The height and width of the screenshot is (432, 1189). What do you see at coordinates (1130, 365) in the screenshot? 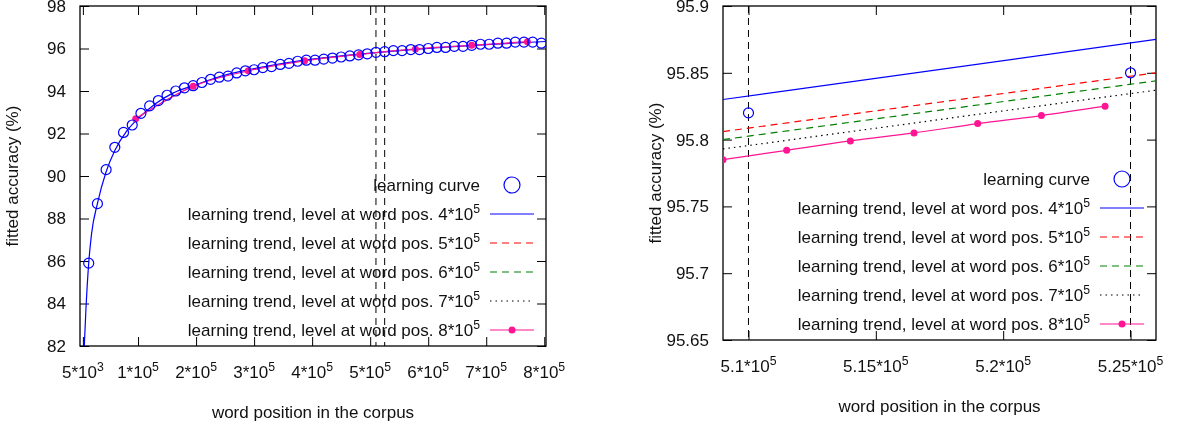
I see `x-tick-label: 5.25*10$^{5}$` at bounding box center [1130, 365].